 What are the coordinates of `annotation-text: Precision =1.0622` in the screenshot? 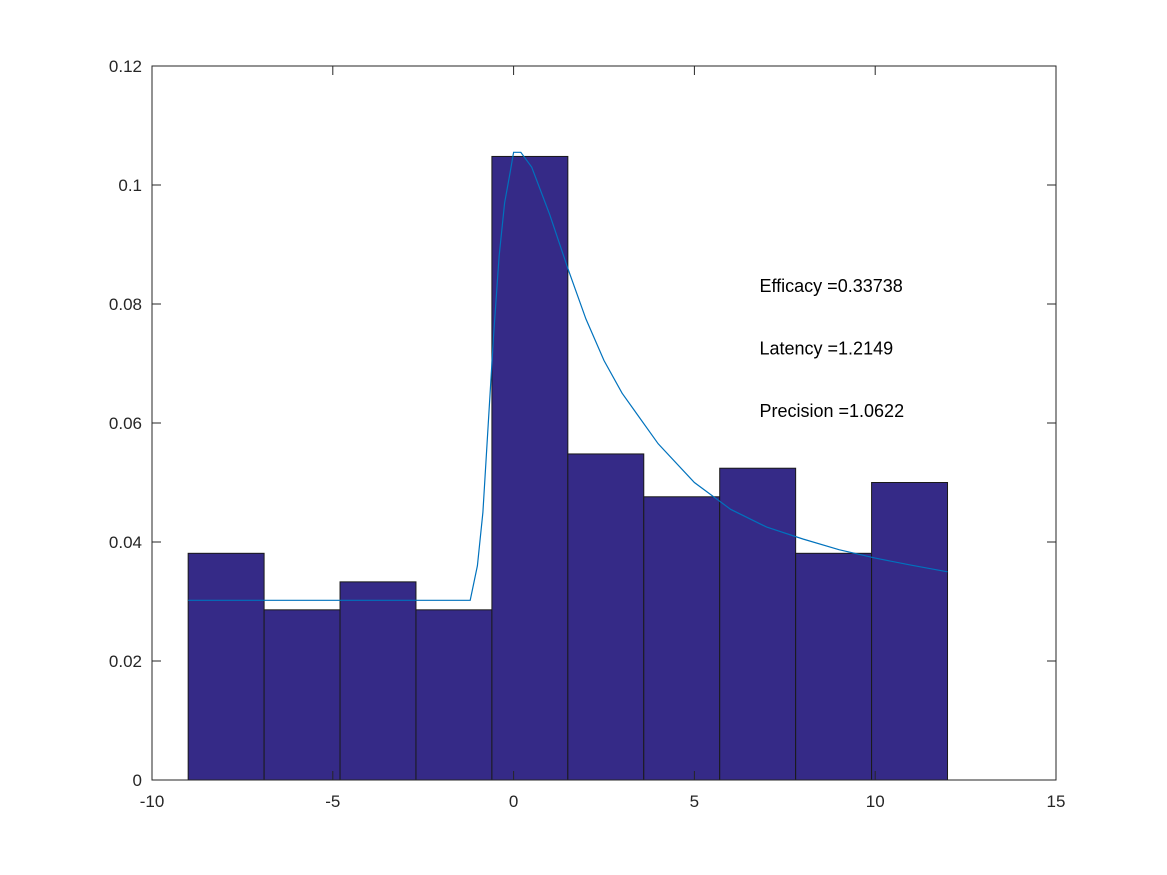 It's located at (831, 411).